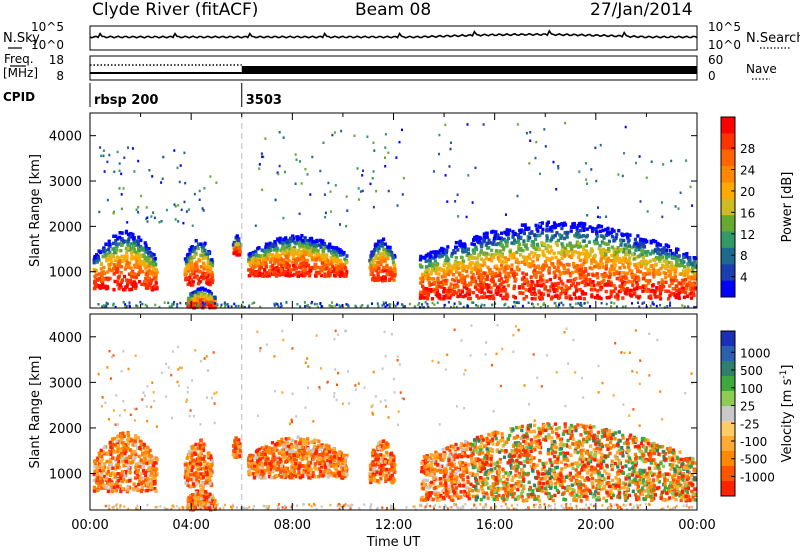 This screenshot has width=800, height=554. What do you see at coordinates (175, 10) in the screenshot?
I see `plot-title: Clyde River (fitACF)` at bounding box center [175, 10].